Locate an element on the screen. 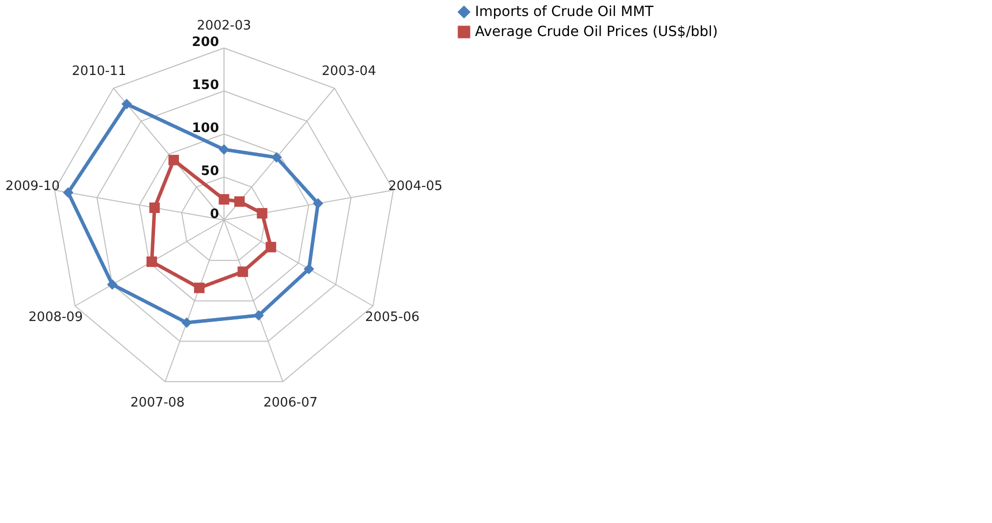 The image size is (992, 523). spoke-label: 2005-06 is located at coordinates (392, 318).